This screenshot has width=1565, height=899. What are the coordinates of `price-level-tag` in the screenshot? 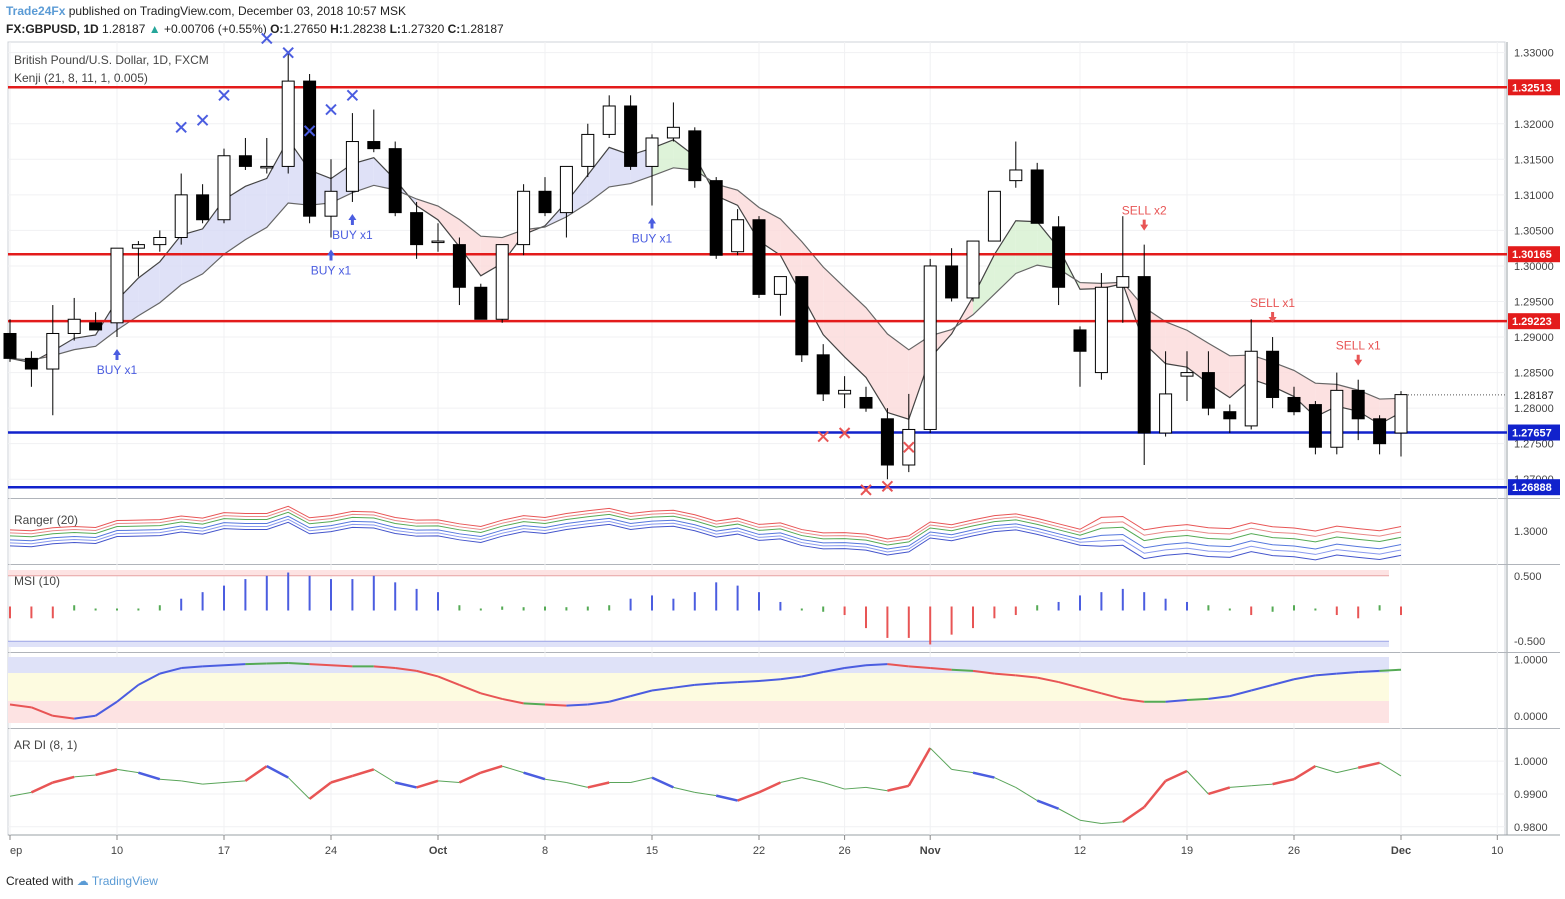 It's located at (1534, 254).